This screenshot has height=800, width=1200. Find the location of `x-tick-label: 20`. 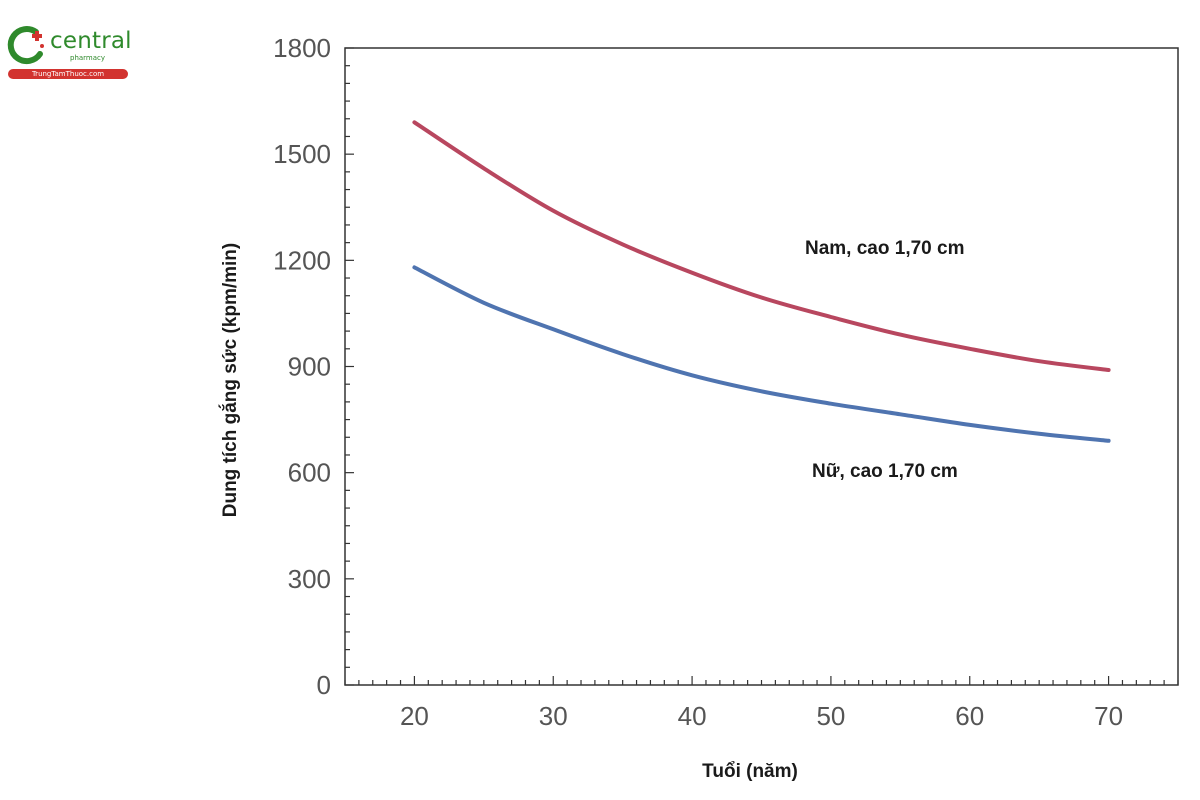

x-tick-label: 20 is located at coordinates (414, 716).